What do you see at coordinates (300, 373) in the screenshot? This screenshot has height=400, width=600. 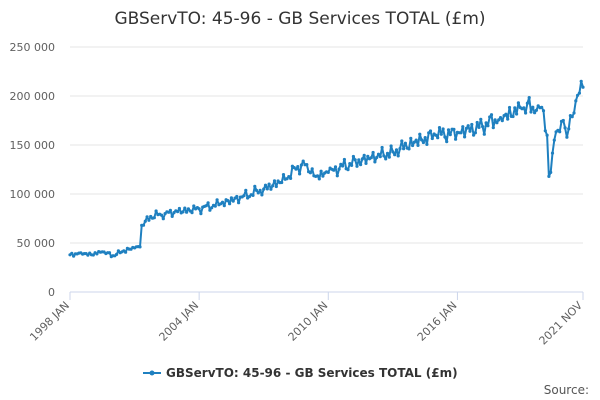 I see `legend: GBServTO: 45-96 - GB Services TOTAL (£m)` at bounding box center [300, 373].